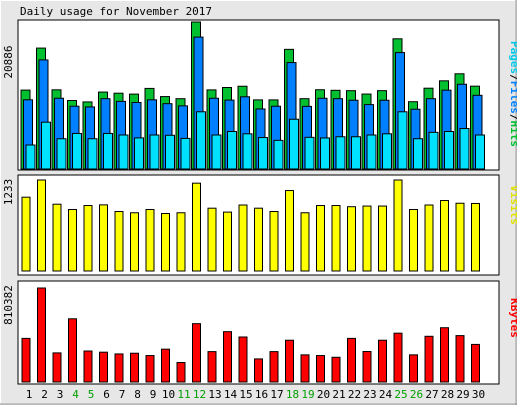 Image resolution: width=517 pixels, height=405 pixels. I want to click on day-label: 14, so click(231, 394).